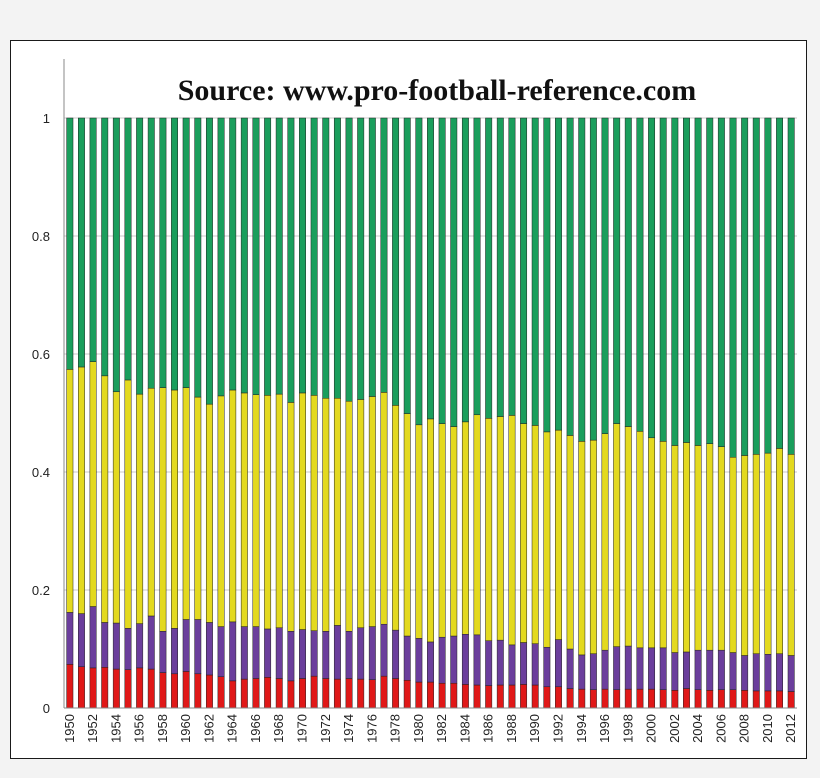  I want to click on bar-segment-1977-s2, so click(384, 508).